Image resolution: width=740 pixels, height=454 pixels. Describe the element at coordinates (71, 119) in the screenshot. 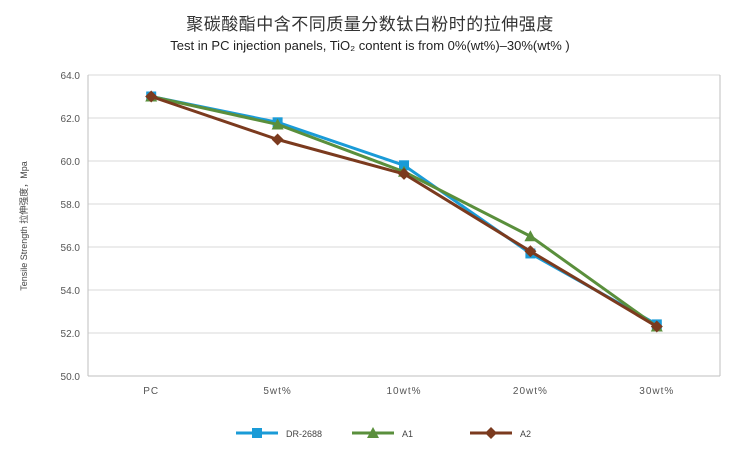

I see `y-tick-label: 62.0` at that location.